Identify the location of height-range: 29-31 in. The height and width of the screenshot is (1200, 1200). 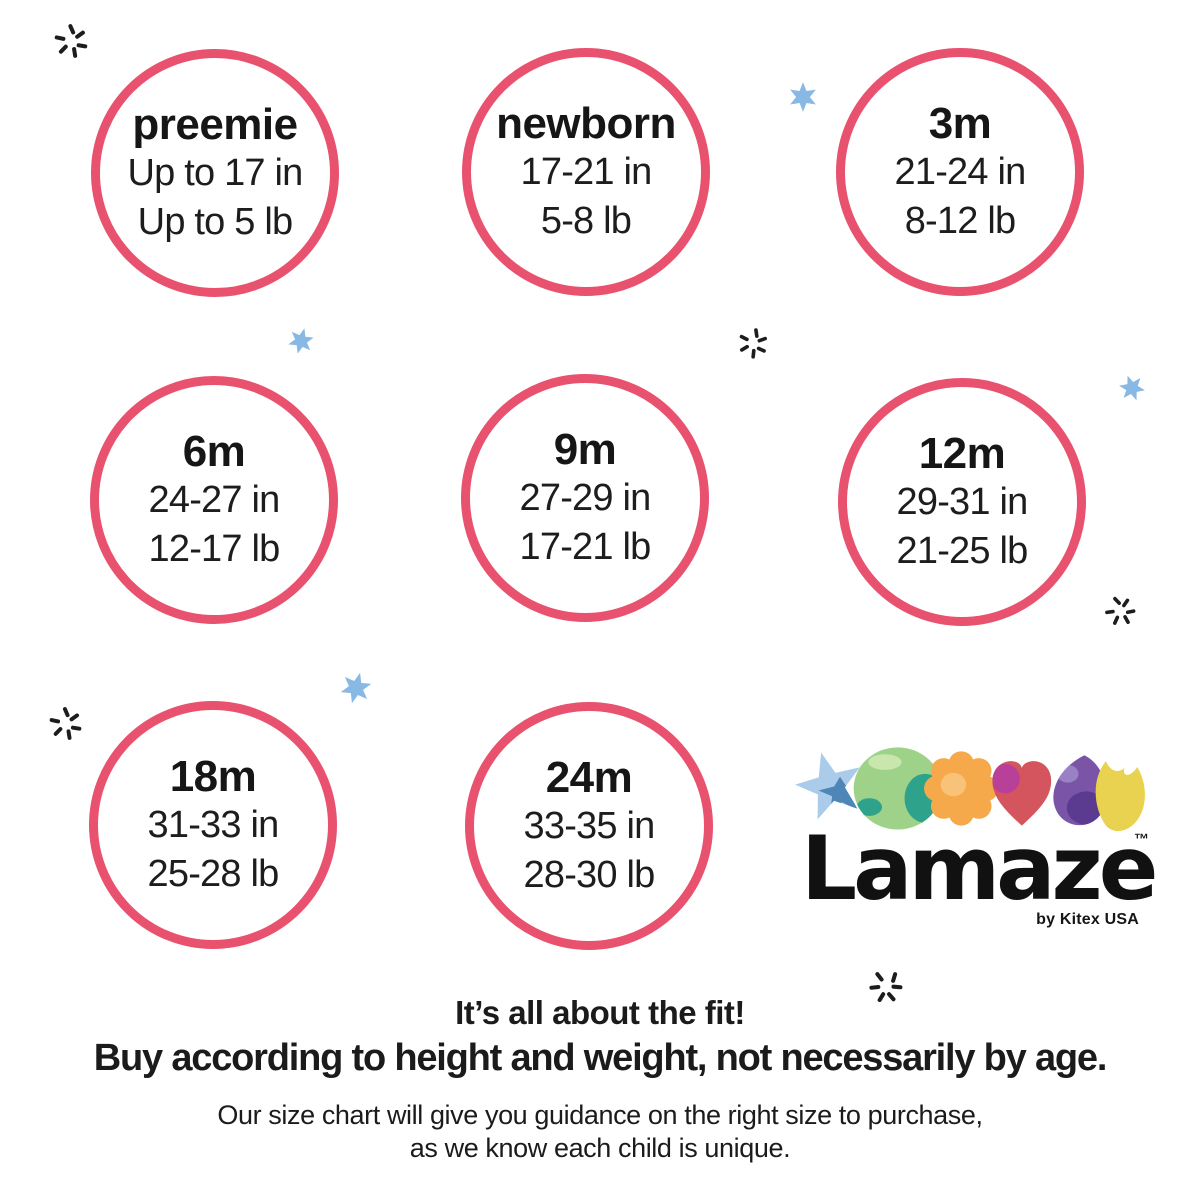
(962, 502).